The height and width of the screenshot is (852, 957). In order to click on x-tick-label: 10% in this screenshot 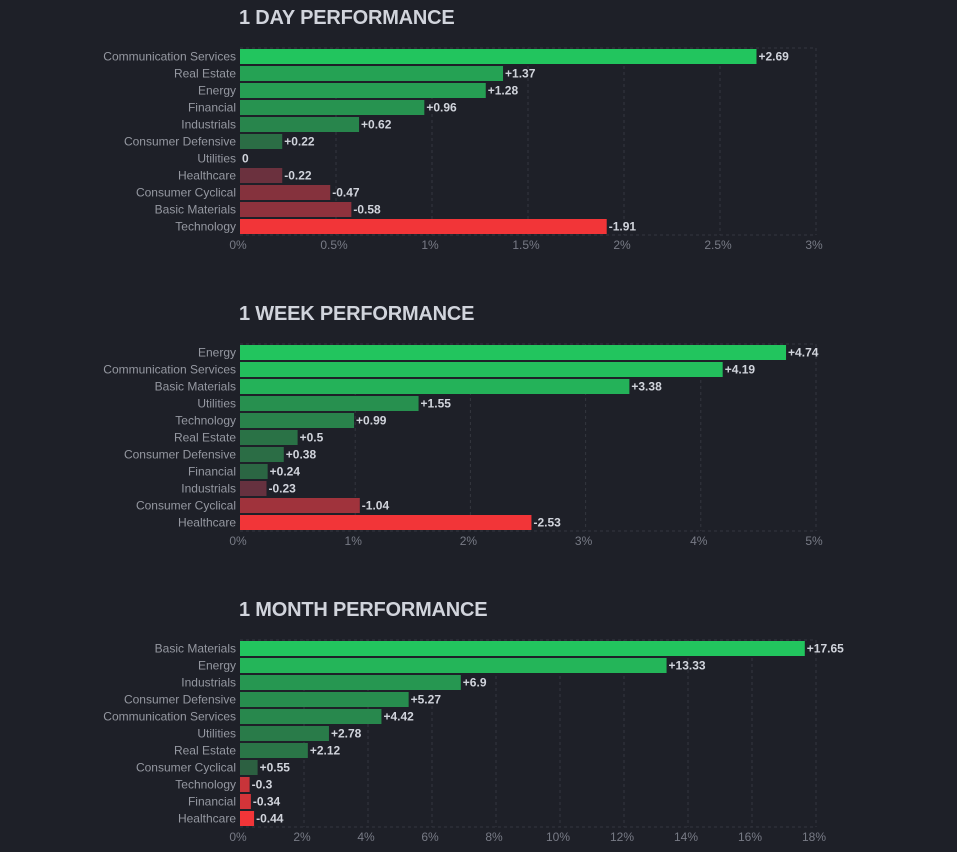, I will do `click(558, 837)`.